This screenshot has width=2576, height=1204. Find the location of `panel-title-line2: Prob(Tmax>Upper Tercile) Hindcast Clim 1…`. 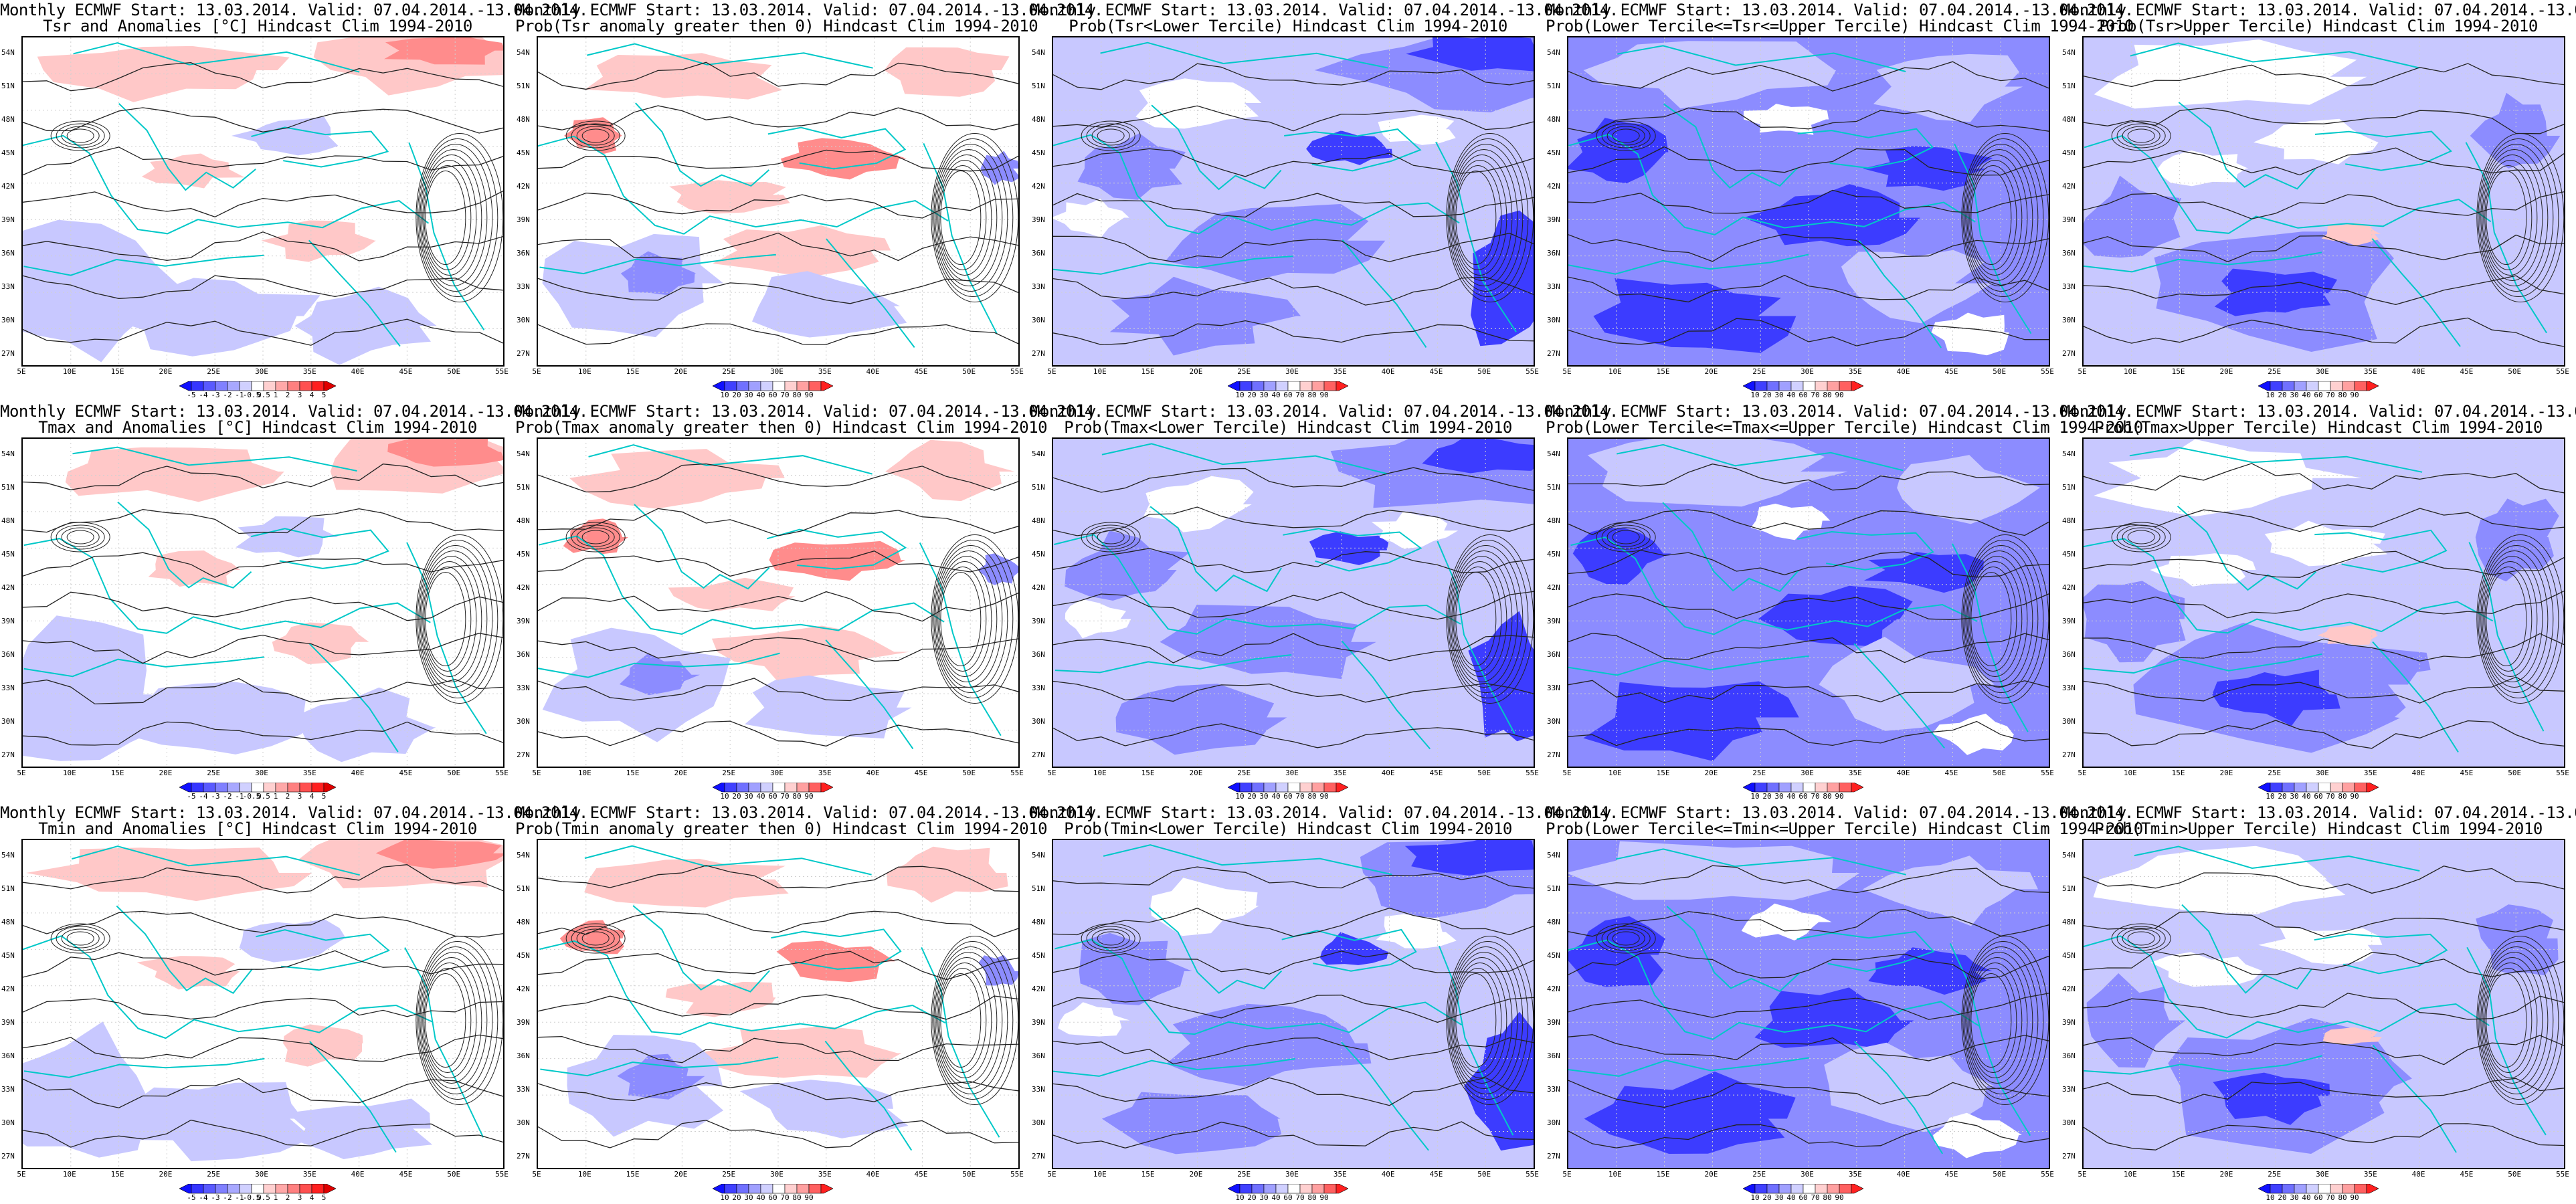

panel-title-line2: Prob(Tmax>Upper Tercile) Hindcast Clim 1… is located at coordinates (2318, 427).